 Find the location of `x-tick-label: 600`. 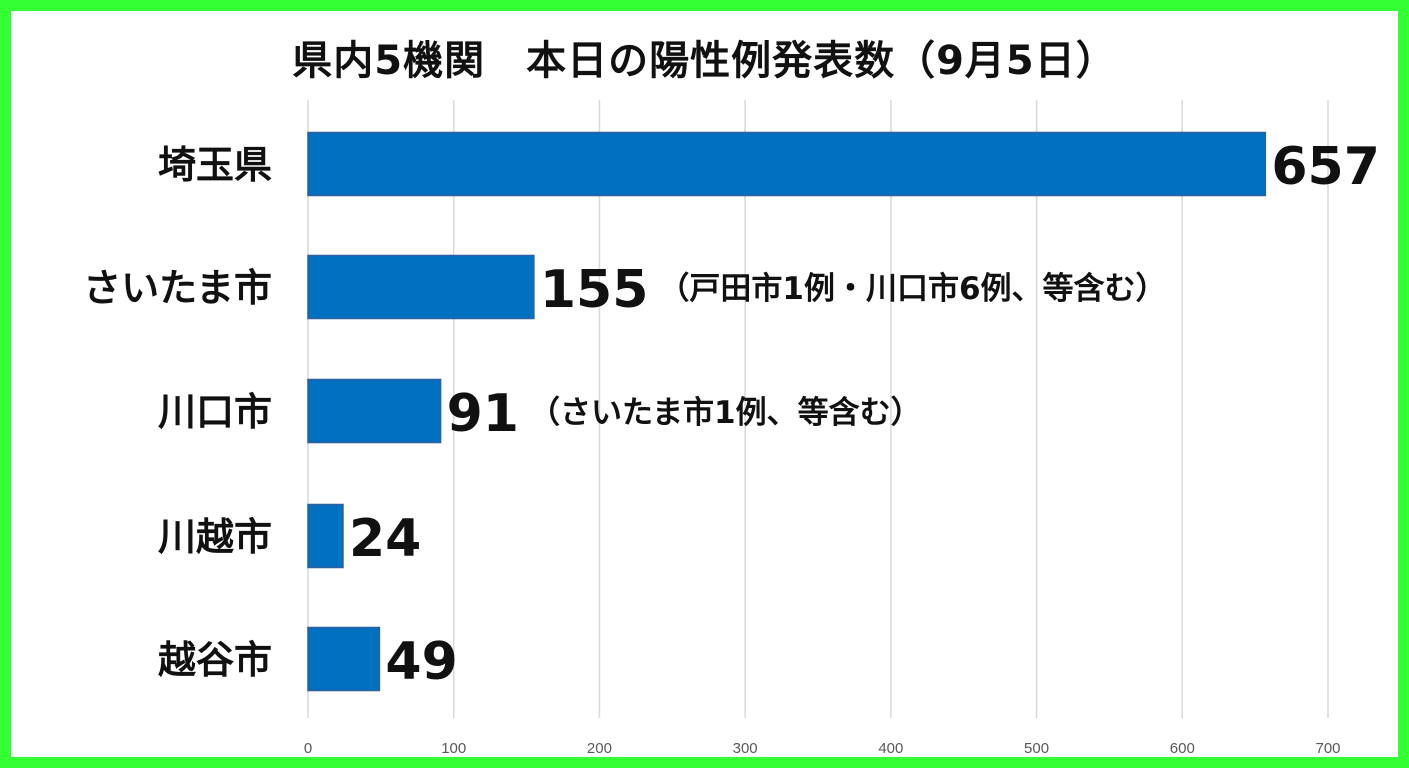

x-tick-label: 600 is located at coordinates (1182, 748).